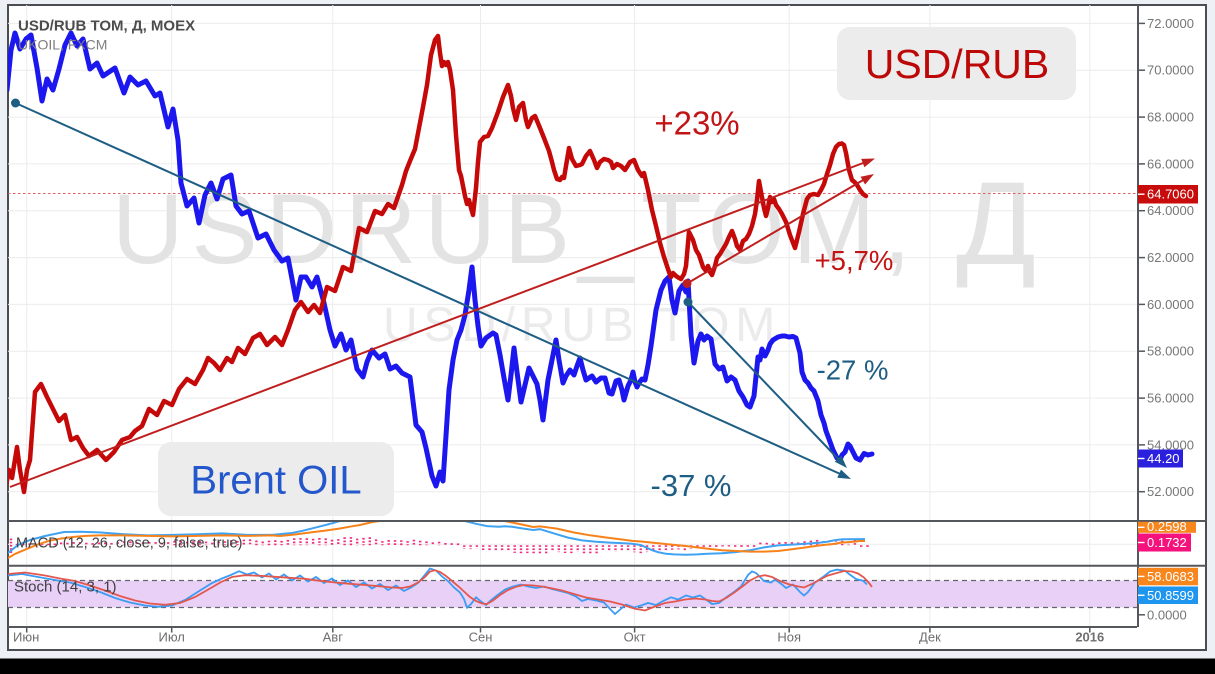 This screenshot has width=1215, height=674. What do you see at coordinates (171, 637) in the screenshot?
I see `svg-text: Июл` at bounding box center [171, 637].